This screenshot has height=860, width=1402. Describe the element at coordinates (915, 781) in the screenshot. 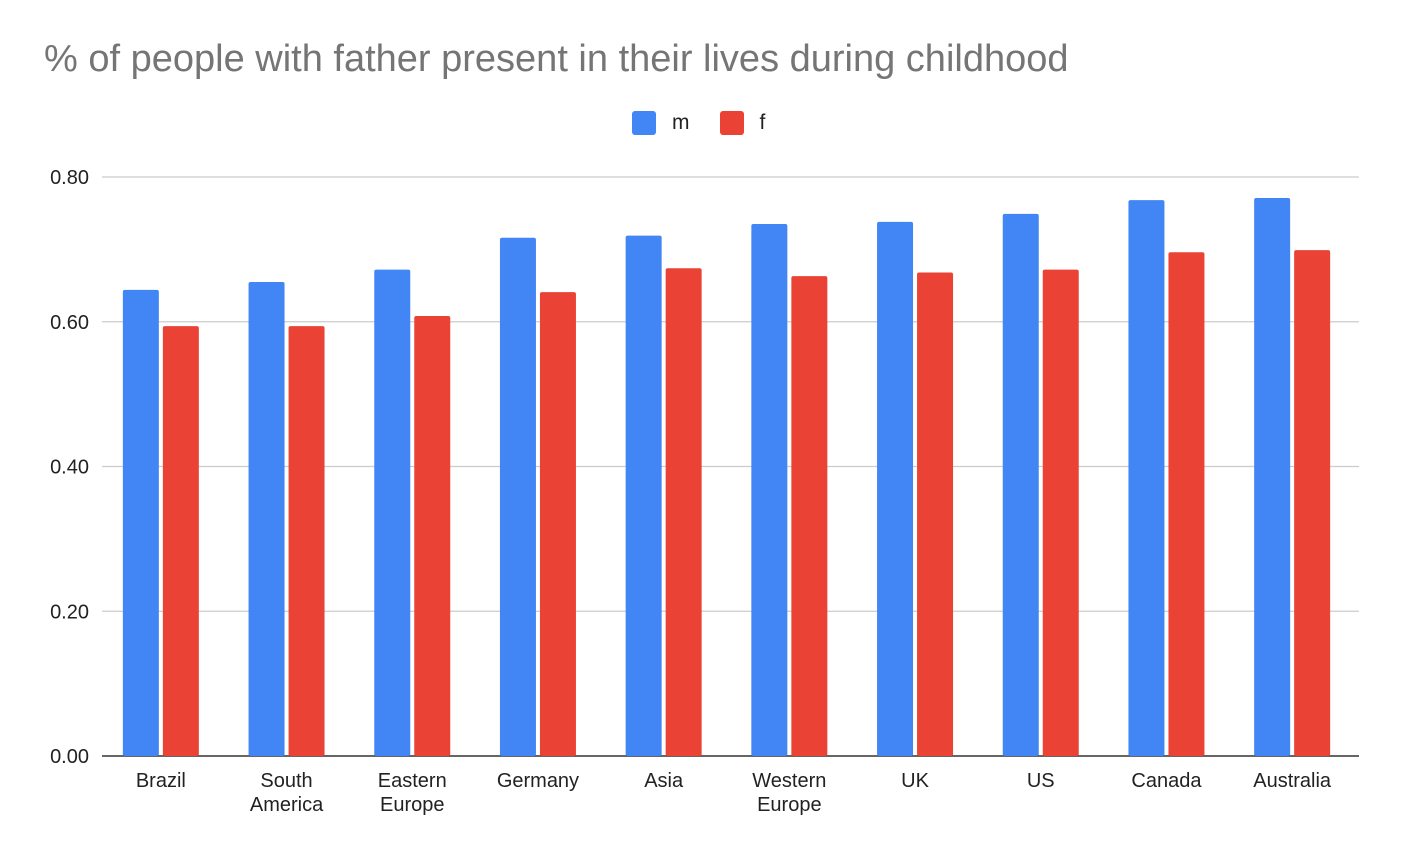

I see `x-tick-label: UK` at that location.